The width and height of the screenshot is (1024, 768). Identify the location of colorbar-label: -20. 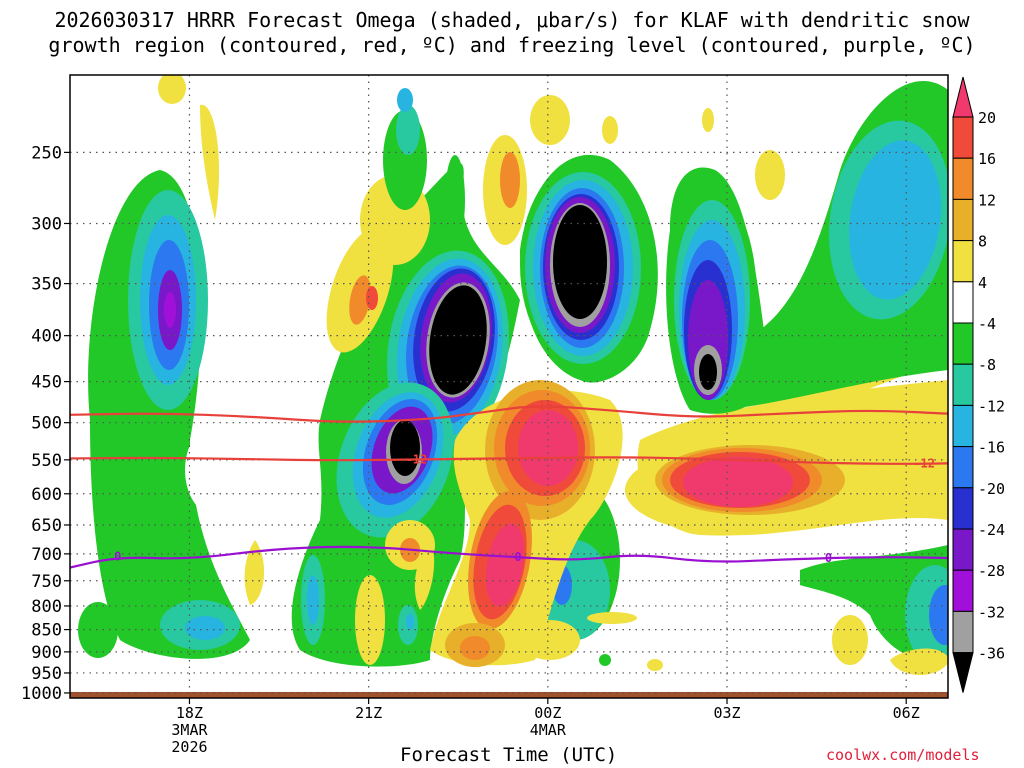
(991, 489).